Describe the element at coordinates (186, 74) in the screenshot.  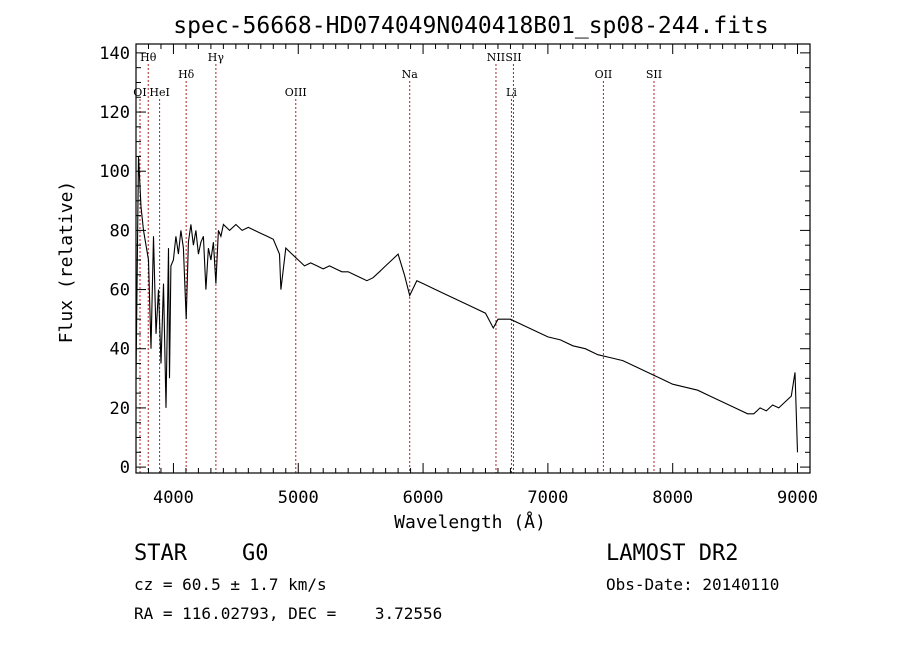
I see `spectral-line-label: Hδ` at that location.